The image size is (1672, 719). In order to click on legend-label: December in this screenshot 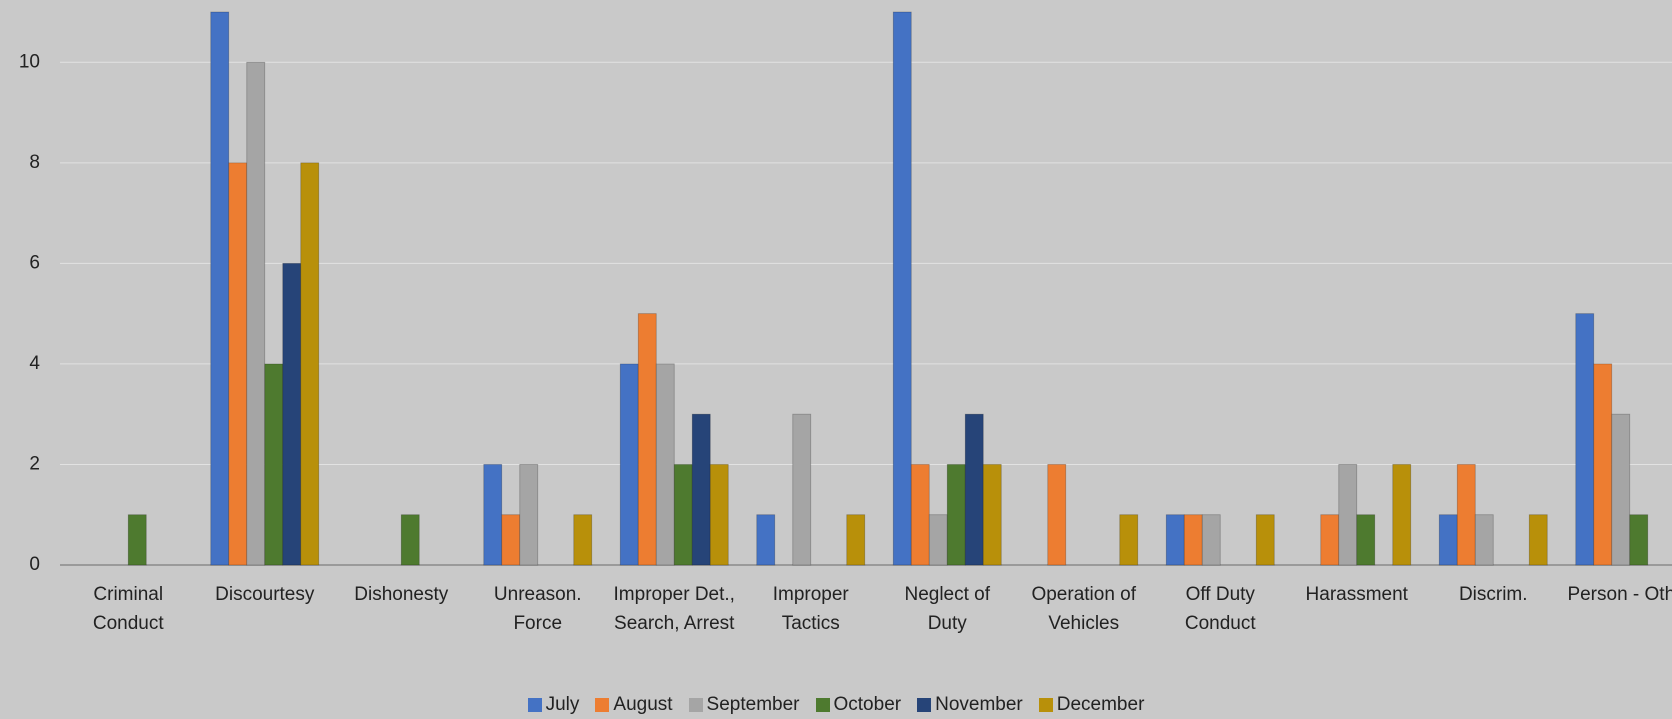, I will do `click(1100, 704)`.